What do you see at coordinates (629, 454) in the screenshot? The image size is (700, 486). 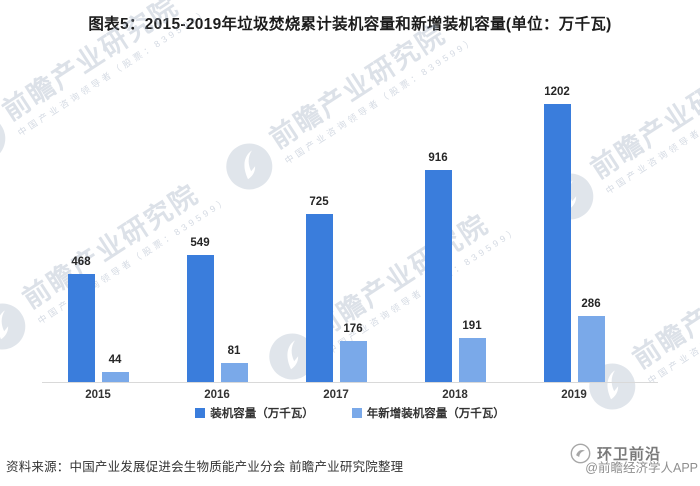 I see `brand-name: 环卫前沿` at bounding box center [629, 454].